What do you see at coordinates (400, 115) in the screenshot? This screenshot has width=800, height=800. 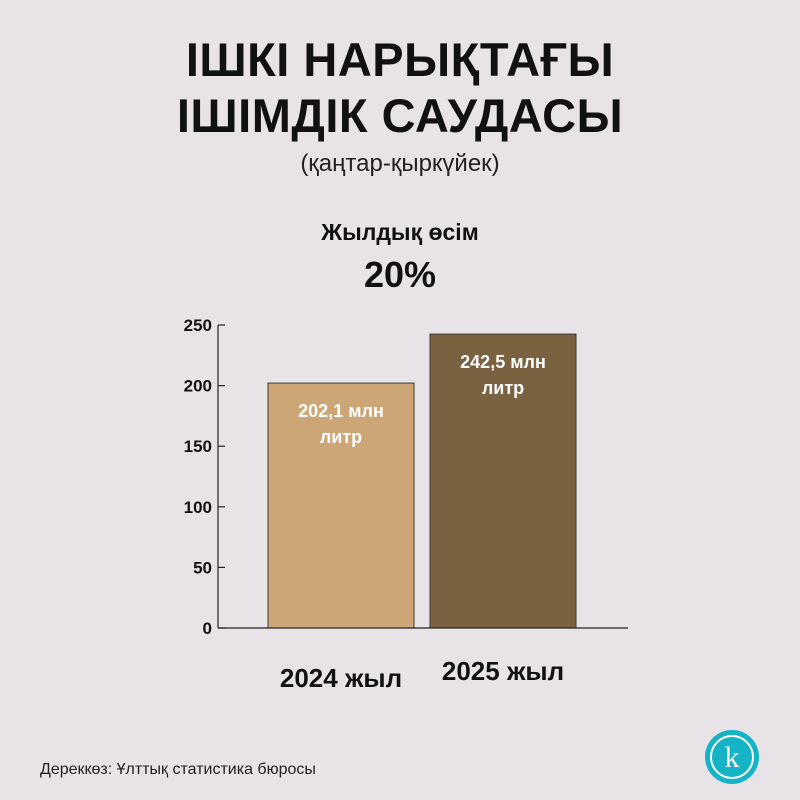 I see `title-line-2: ІШІМДІК САУДАСЫ` at bounding box center [400, 115].